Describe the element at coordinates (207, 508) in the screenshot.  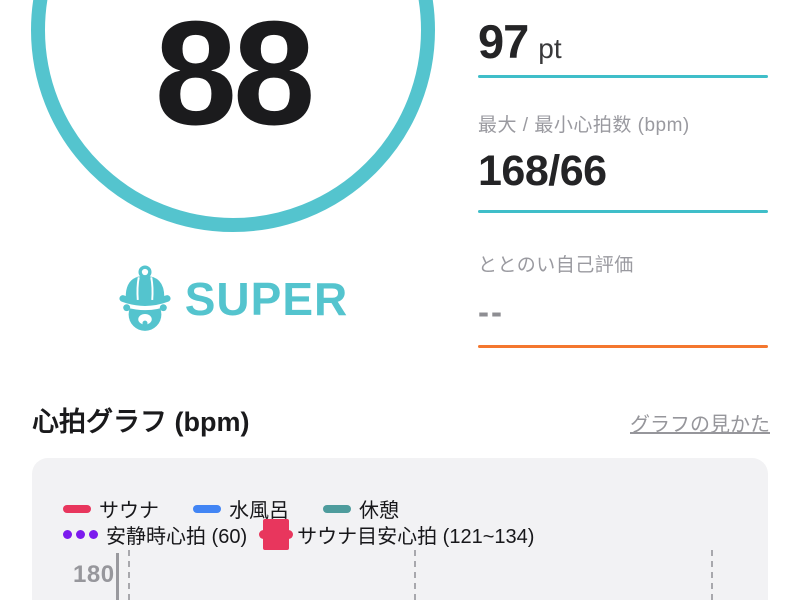
I see `cold-bath-line-swatch` at that location.